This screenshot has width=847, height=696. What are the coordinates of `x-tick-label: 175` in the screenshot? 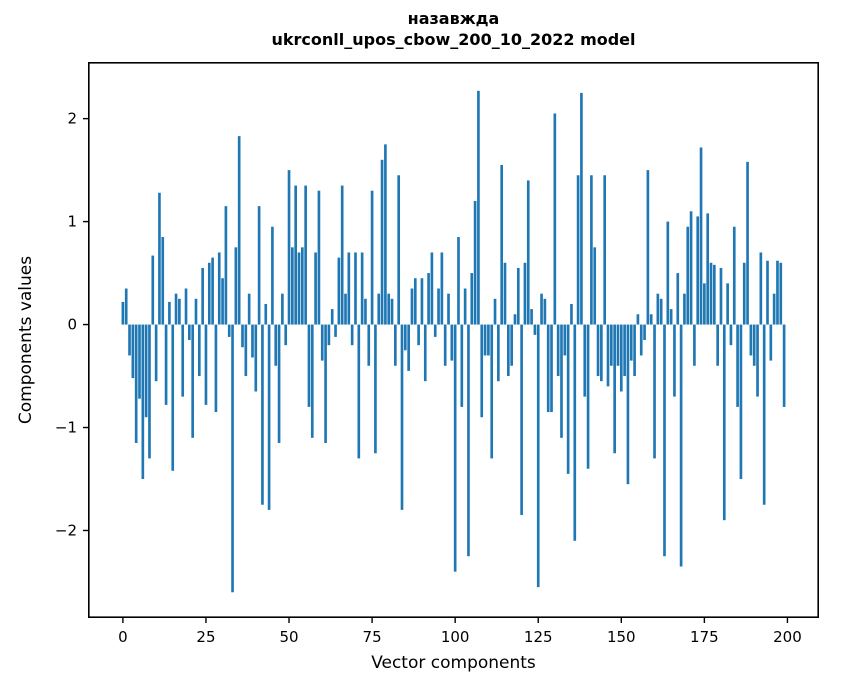 It's located at (704, 637).